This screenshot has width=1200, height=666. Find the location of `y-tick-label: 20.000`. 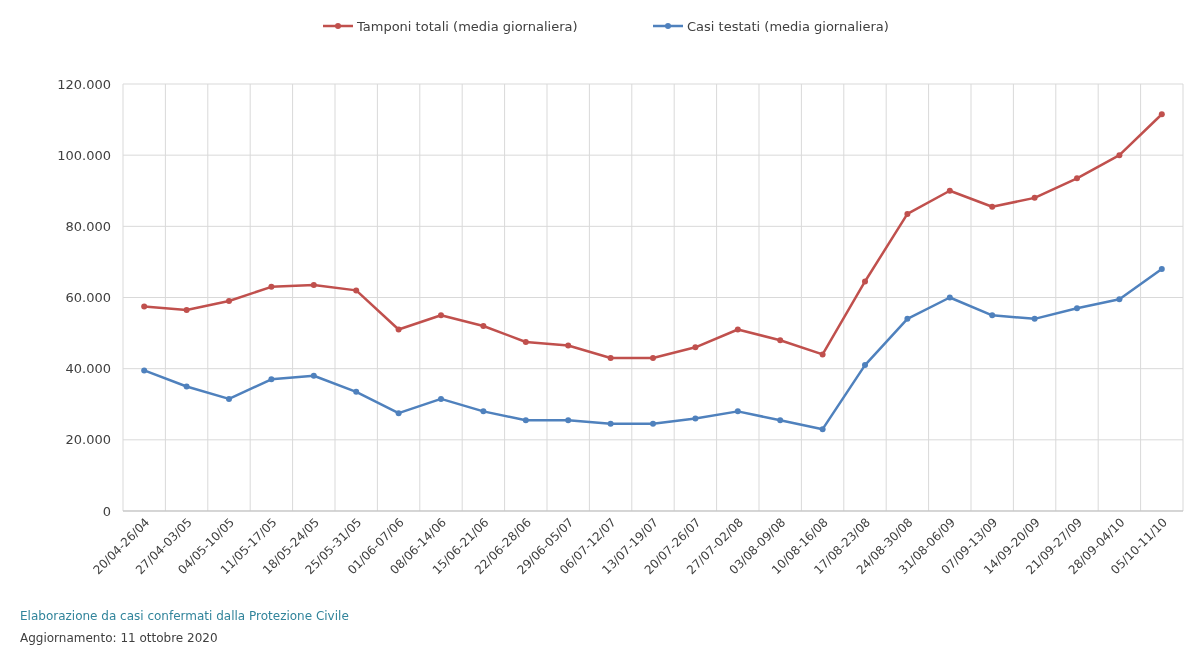

y-tick-label: 20.000 is located at coordinates (88, 440).